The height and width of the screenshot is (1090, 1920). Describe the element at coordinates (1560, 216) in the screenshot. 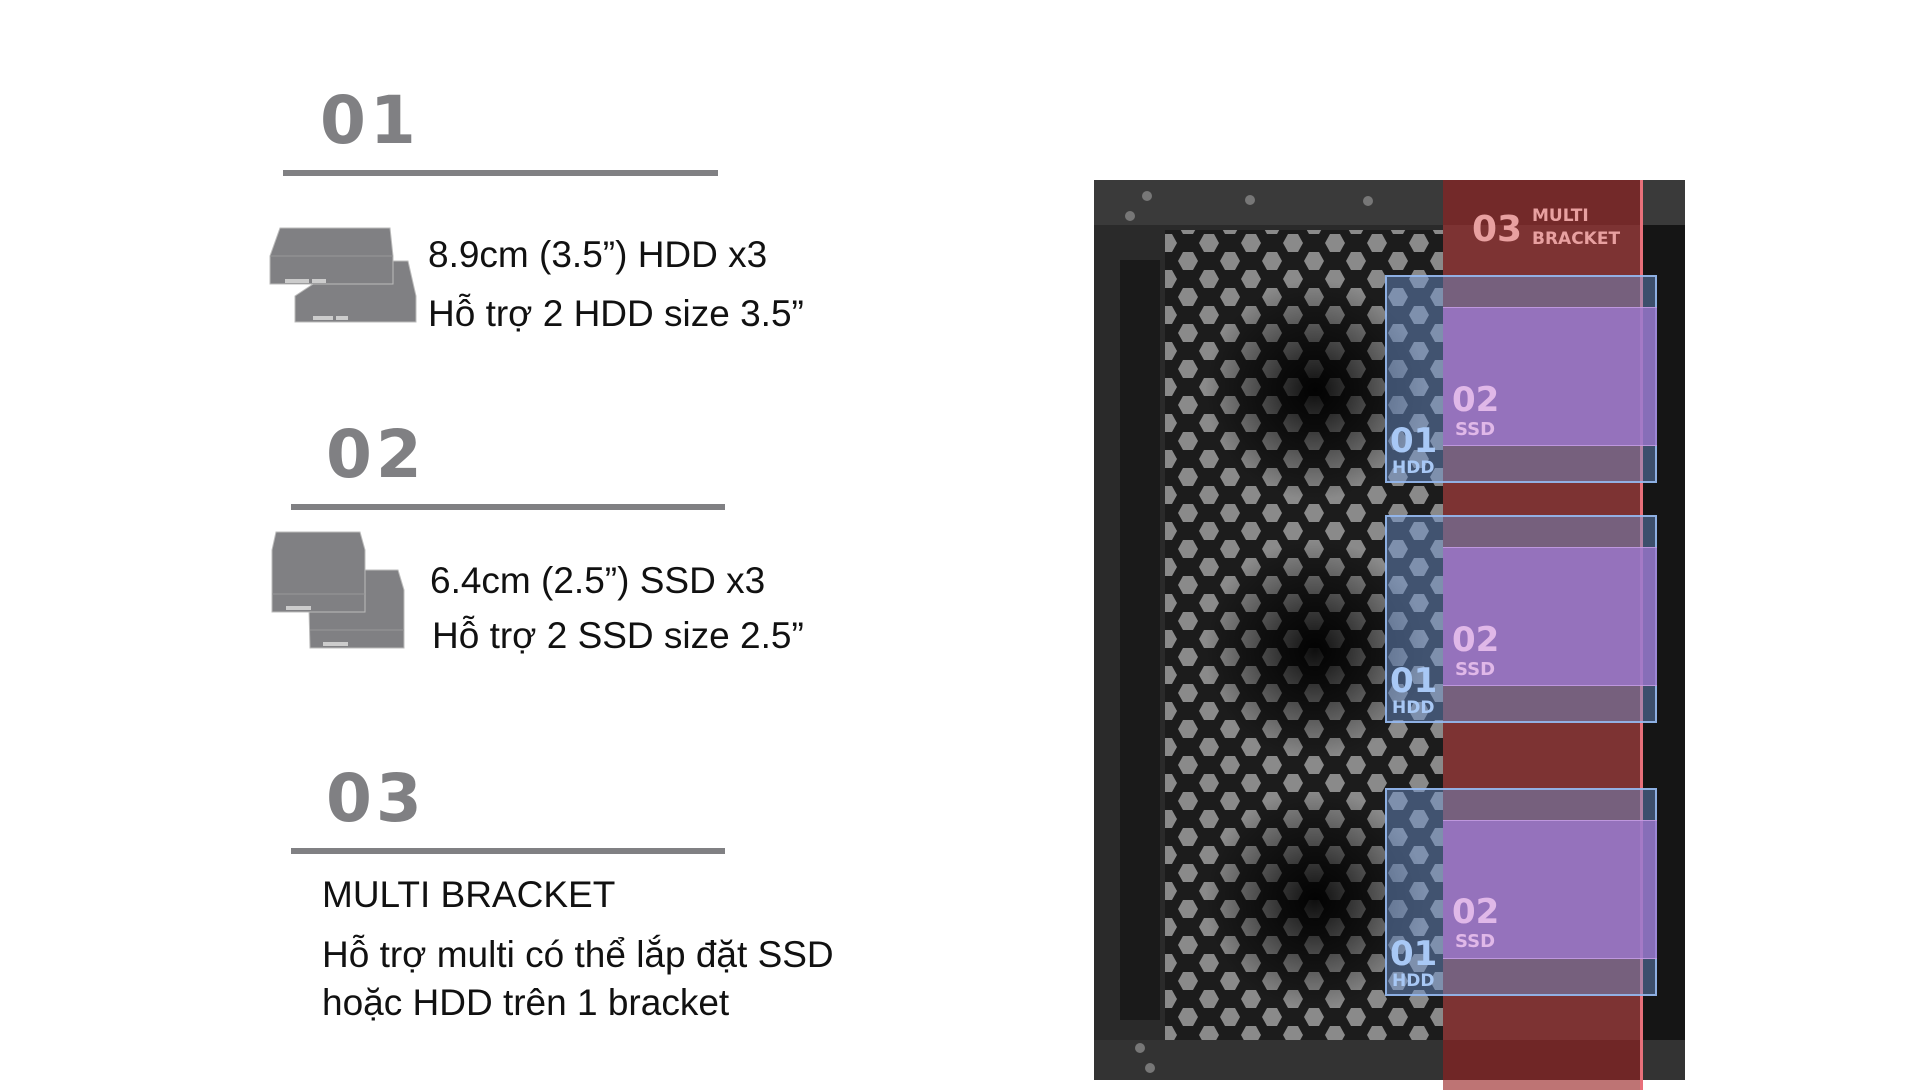

I see `bracket-label-multi: MULTI` at that location.